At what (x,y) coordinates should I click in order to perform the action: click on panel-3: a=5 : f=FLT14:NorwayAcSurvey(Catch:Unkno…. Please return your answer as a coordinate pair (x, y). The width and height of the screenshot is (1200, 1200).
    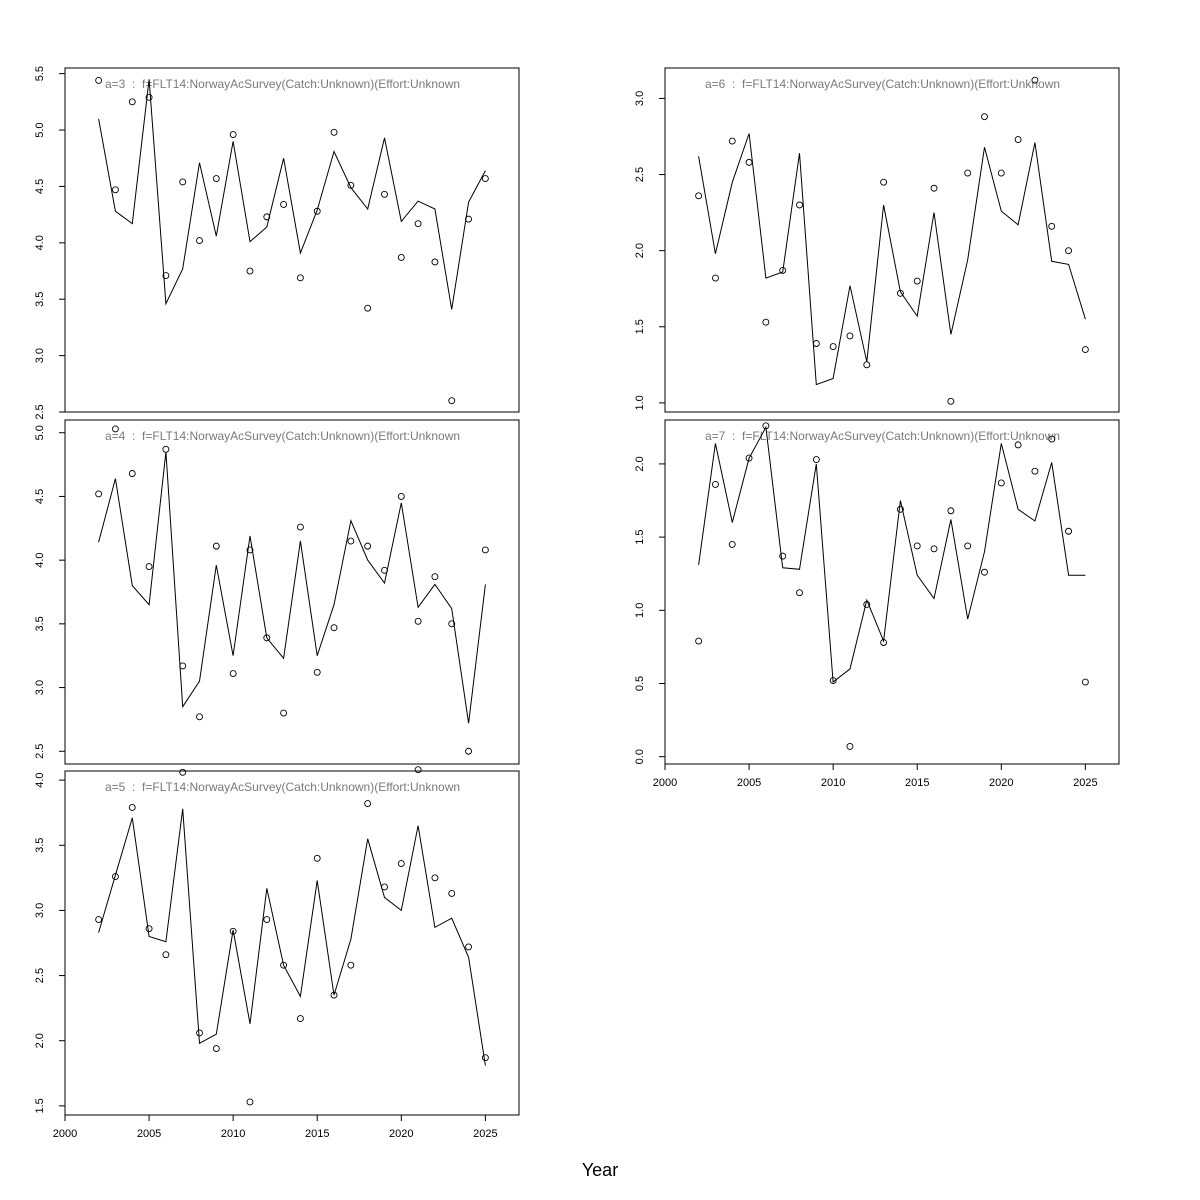
    Looking at the image, I should click on (277, 953).